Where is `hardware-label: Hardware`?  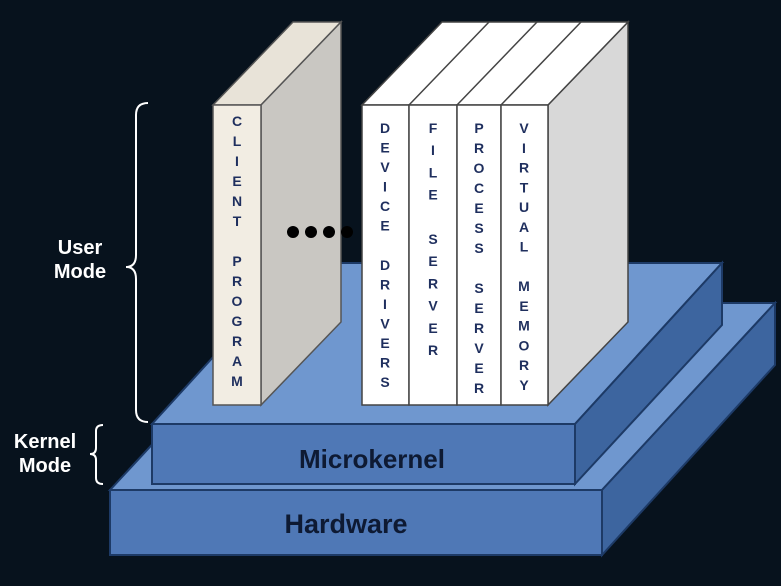 hardware-label: Hardware is located at coordinates (345, 524).